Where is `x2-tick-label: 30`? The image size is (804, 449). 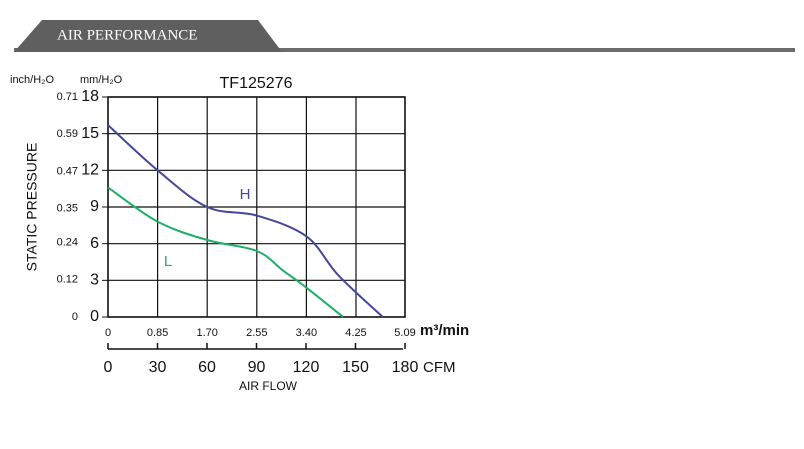 x2-tick-label: 30 is located at coordinates (158, 367).